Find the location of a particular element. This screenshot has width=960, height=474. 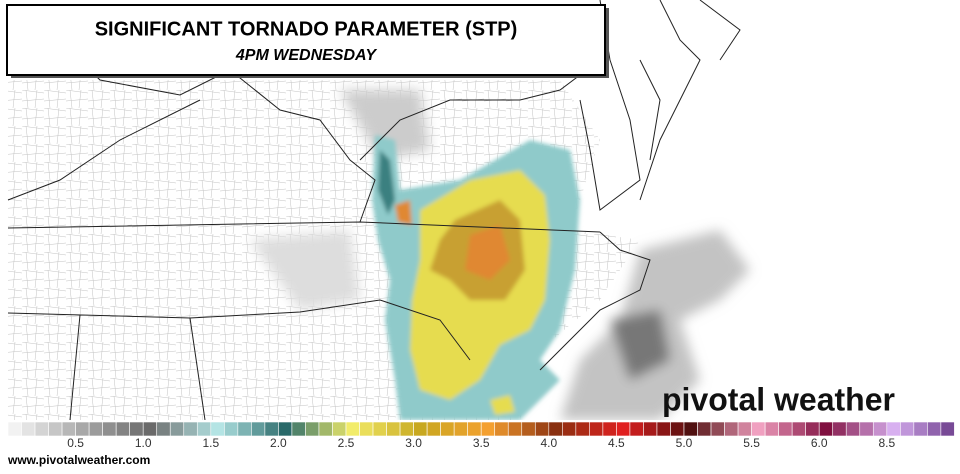

colorbar-label: 5.5 is located at coordinates (751, 443).